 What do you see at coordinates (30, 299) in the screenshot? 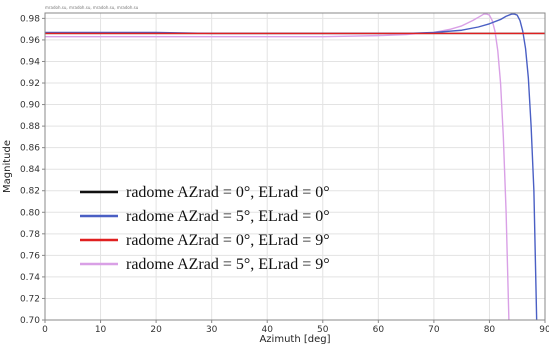
I see `y-tick-label: 0.72` at bounding box center [30, 299].